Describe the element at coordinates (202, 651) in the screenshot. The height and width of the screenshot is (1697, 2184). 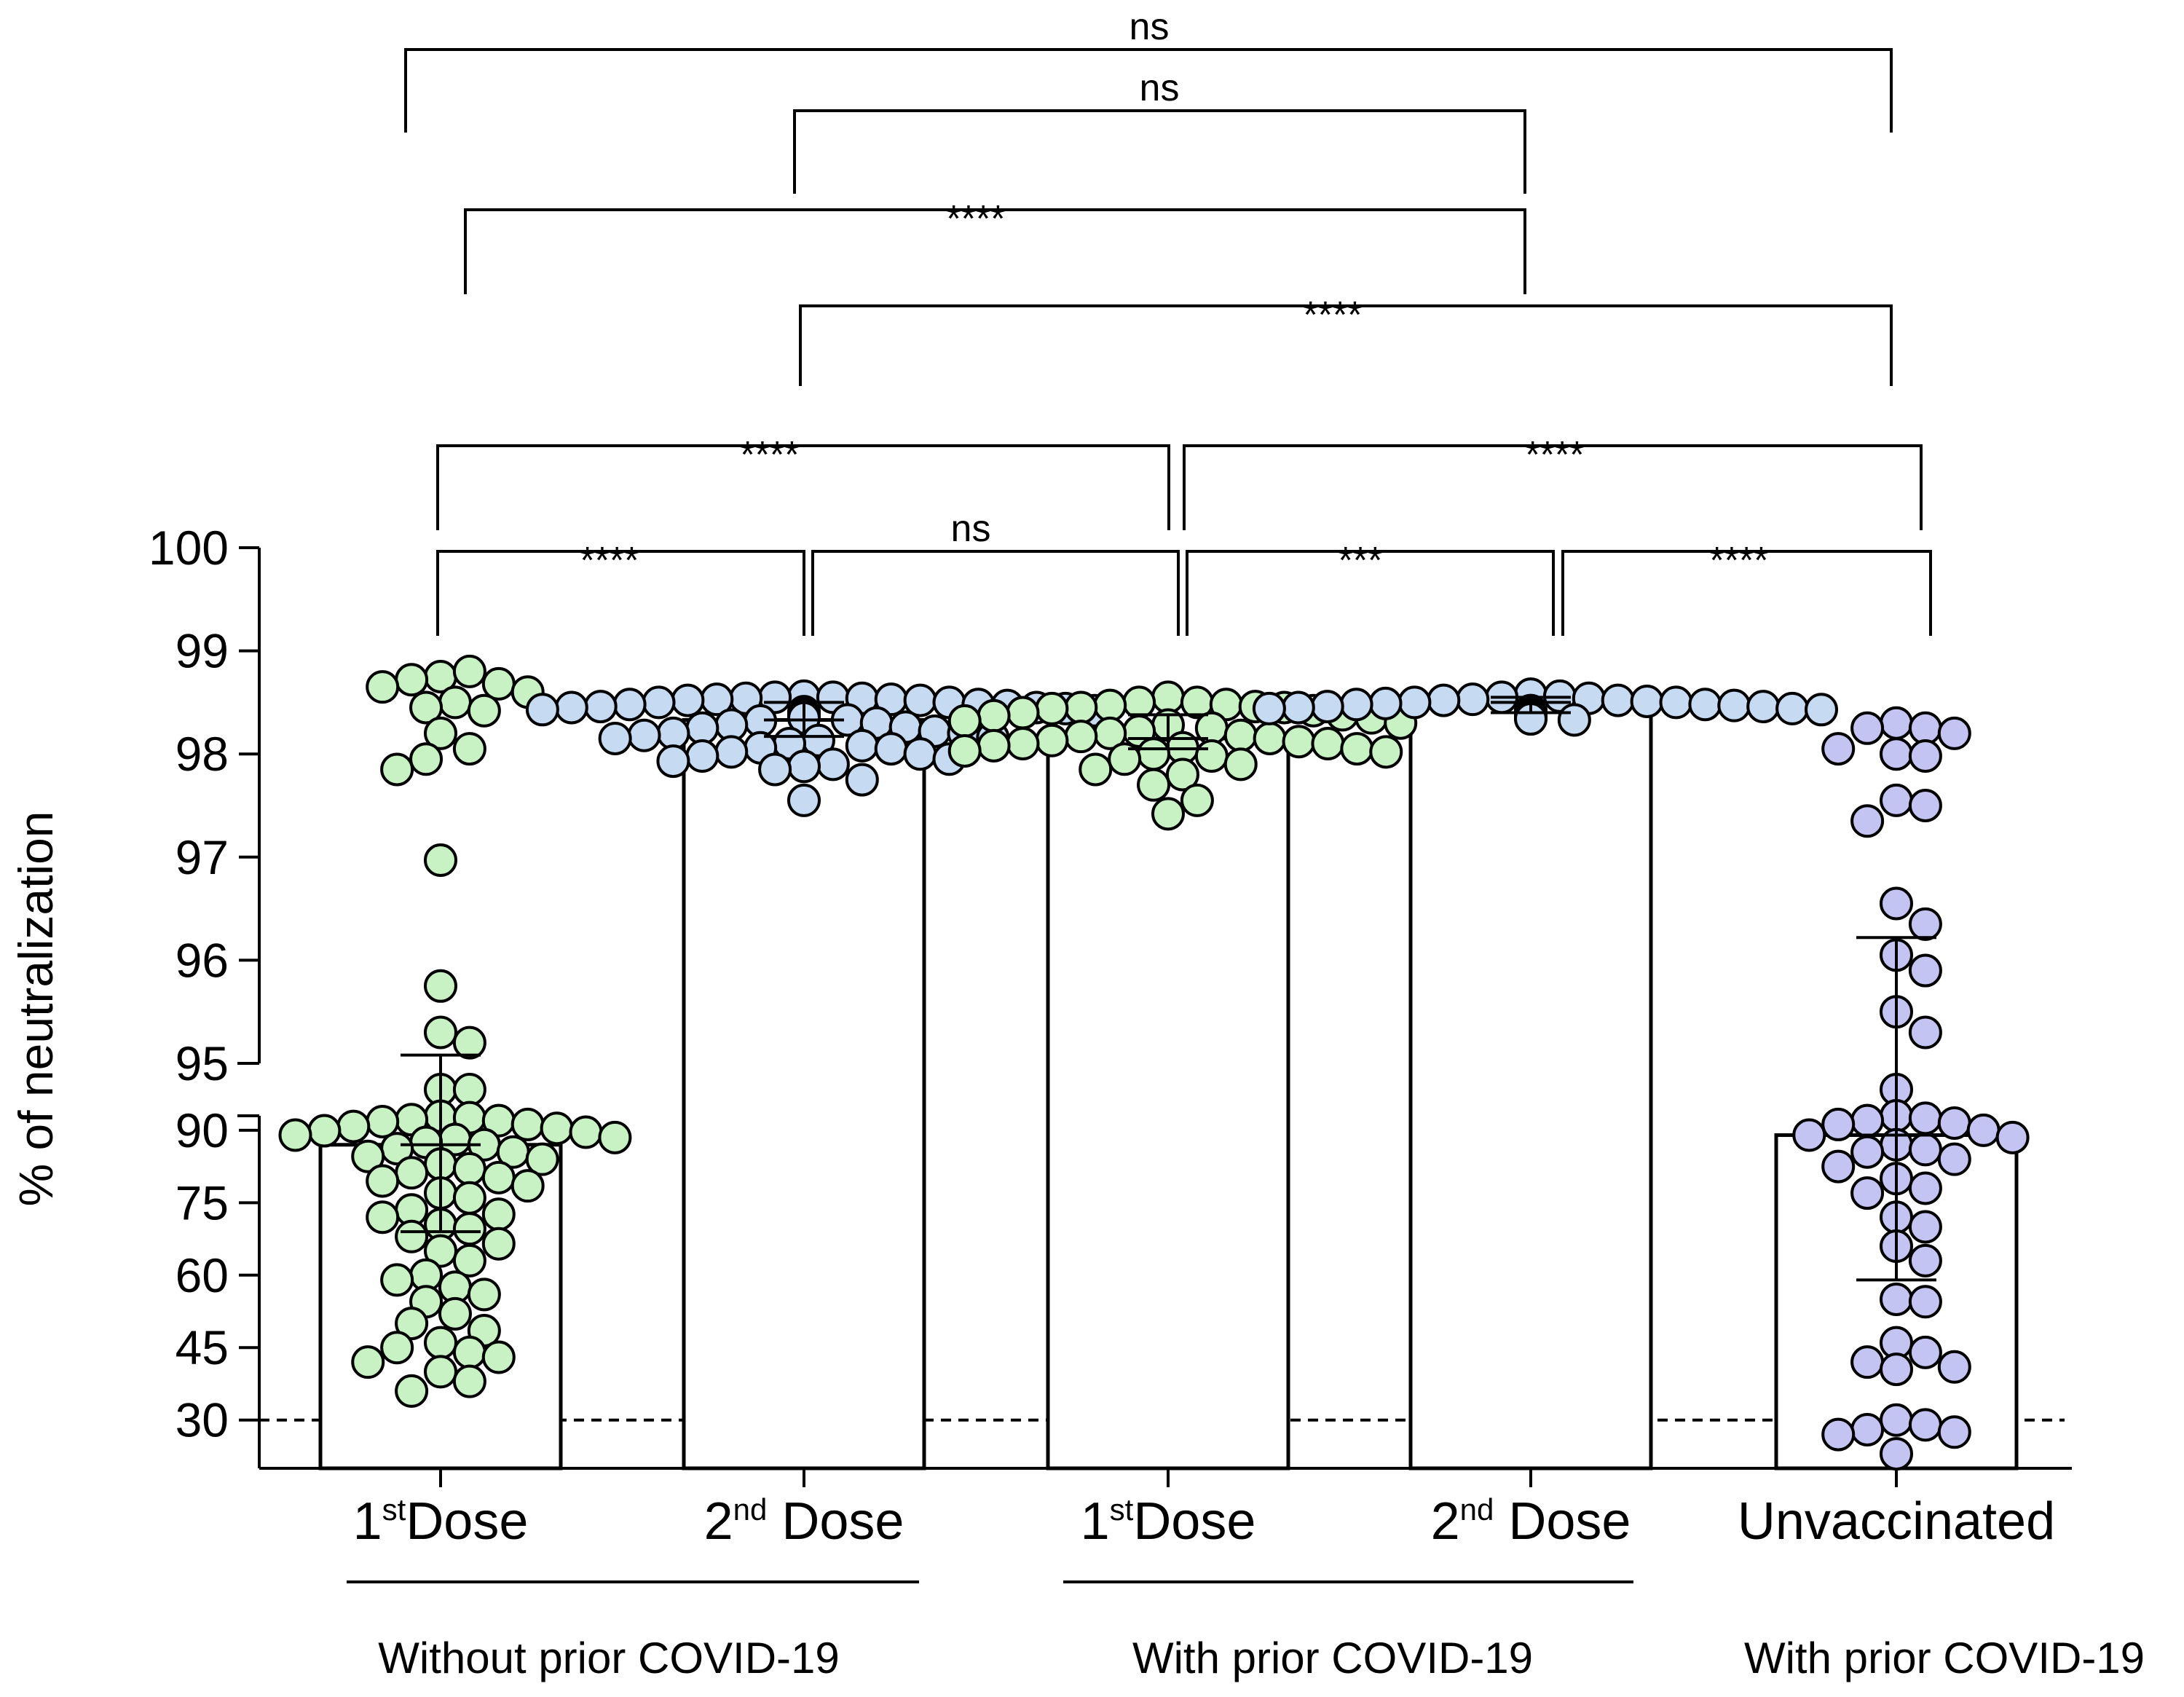
I see `y-tick-label: 99` at that location.